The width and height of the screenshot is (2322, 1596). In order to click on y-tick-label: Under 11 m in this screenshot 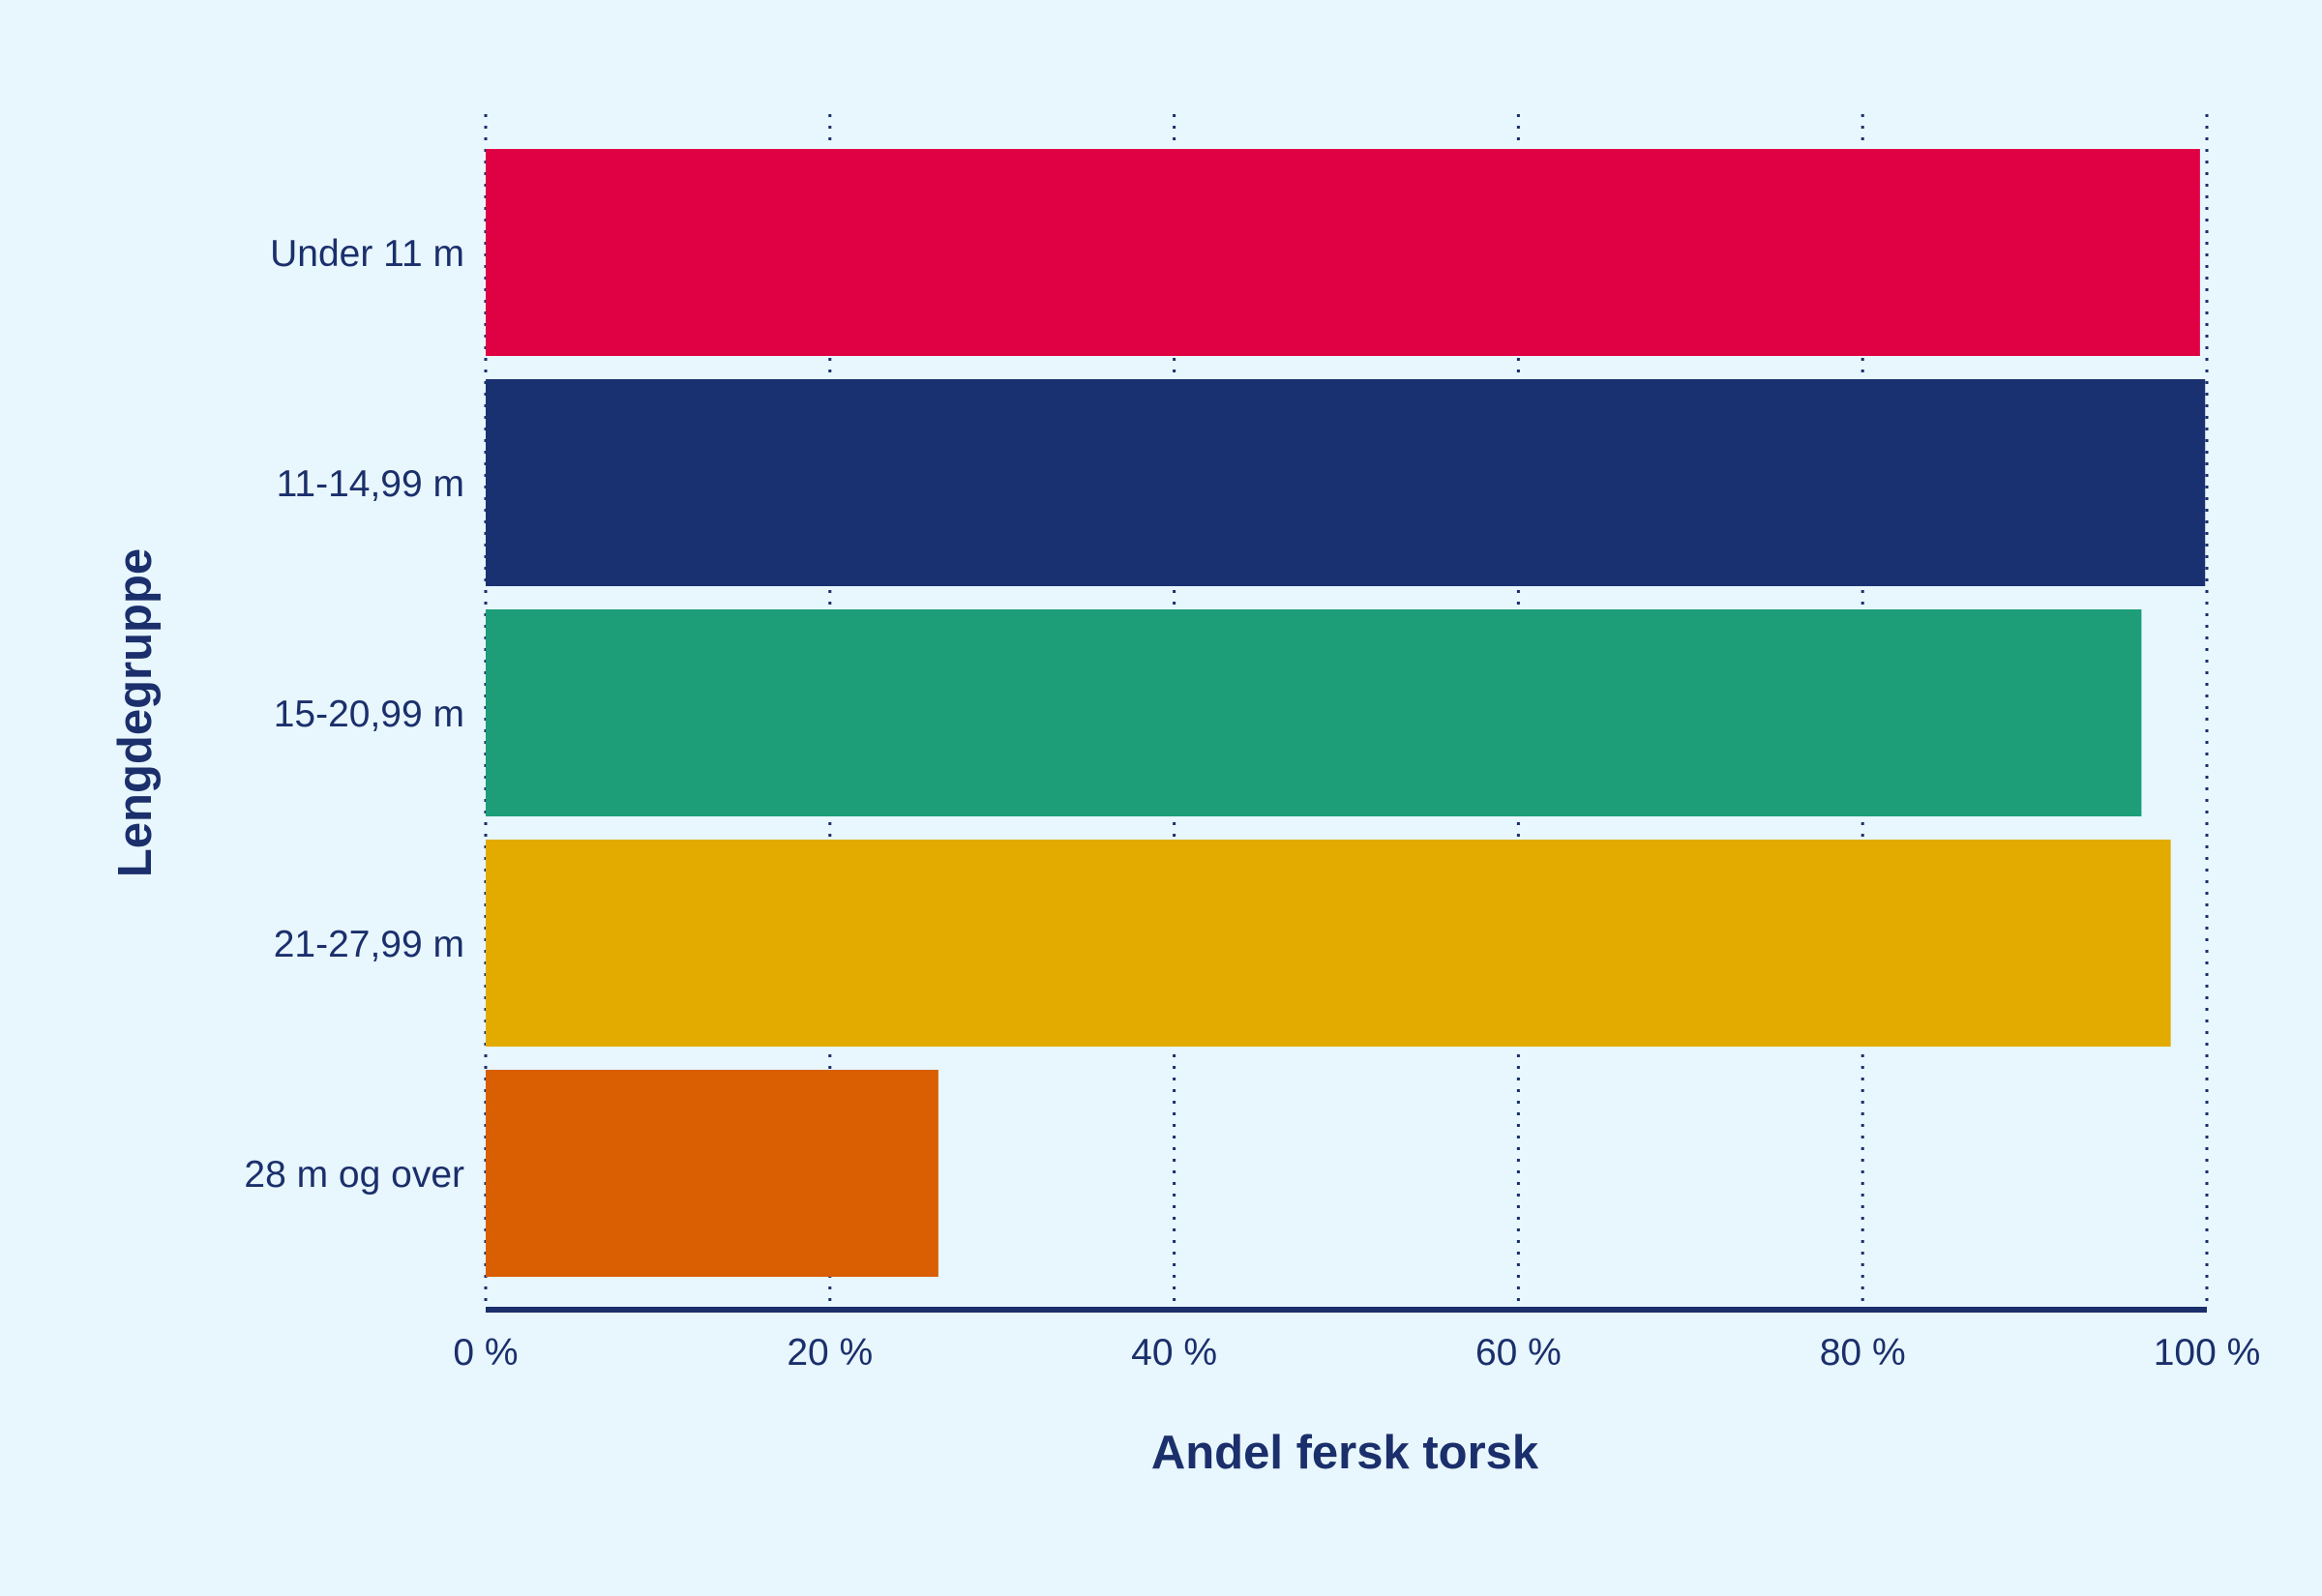, I will do `click(367, 254)`.